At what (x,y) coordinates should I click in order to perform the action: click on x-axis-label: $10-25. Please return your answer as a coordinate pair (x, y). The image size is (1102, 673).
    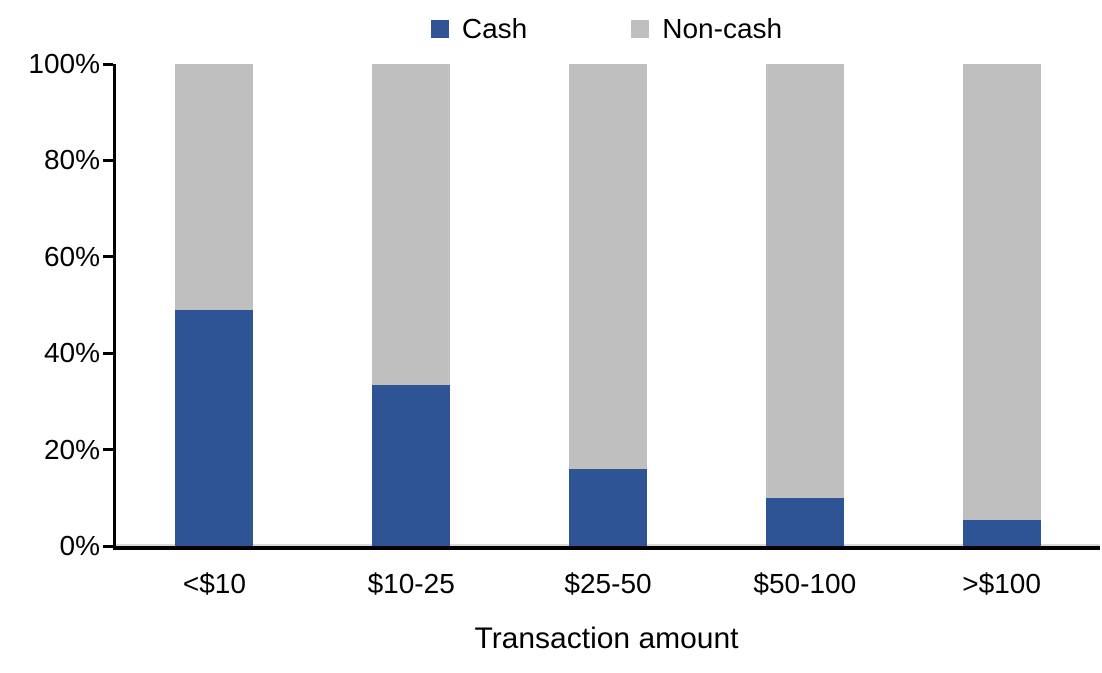
    Looking at the image, I should click on (411, 583).